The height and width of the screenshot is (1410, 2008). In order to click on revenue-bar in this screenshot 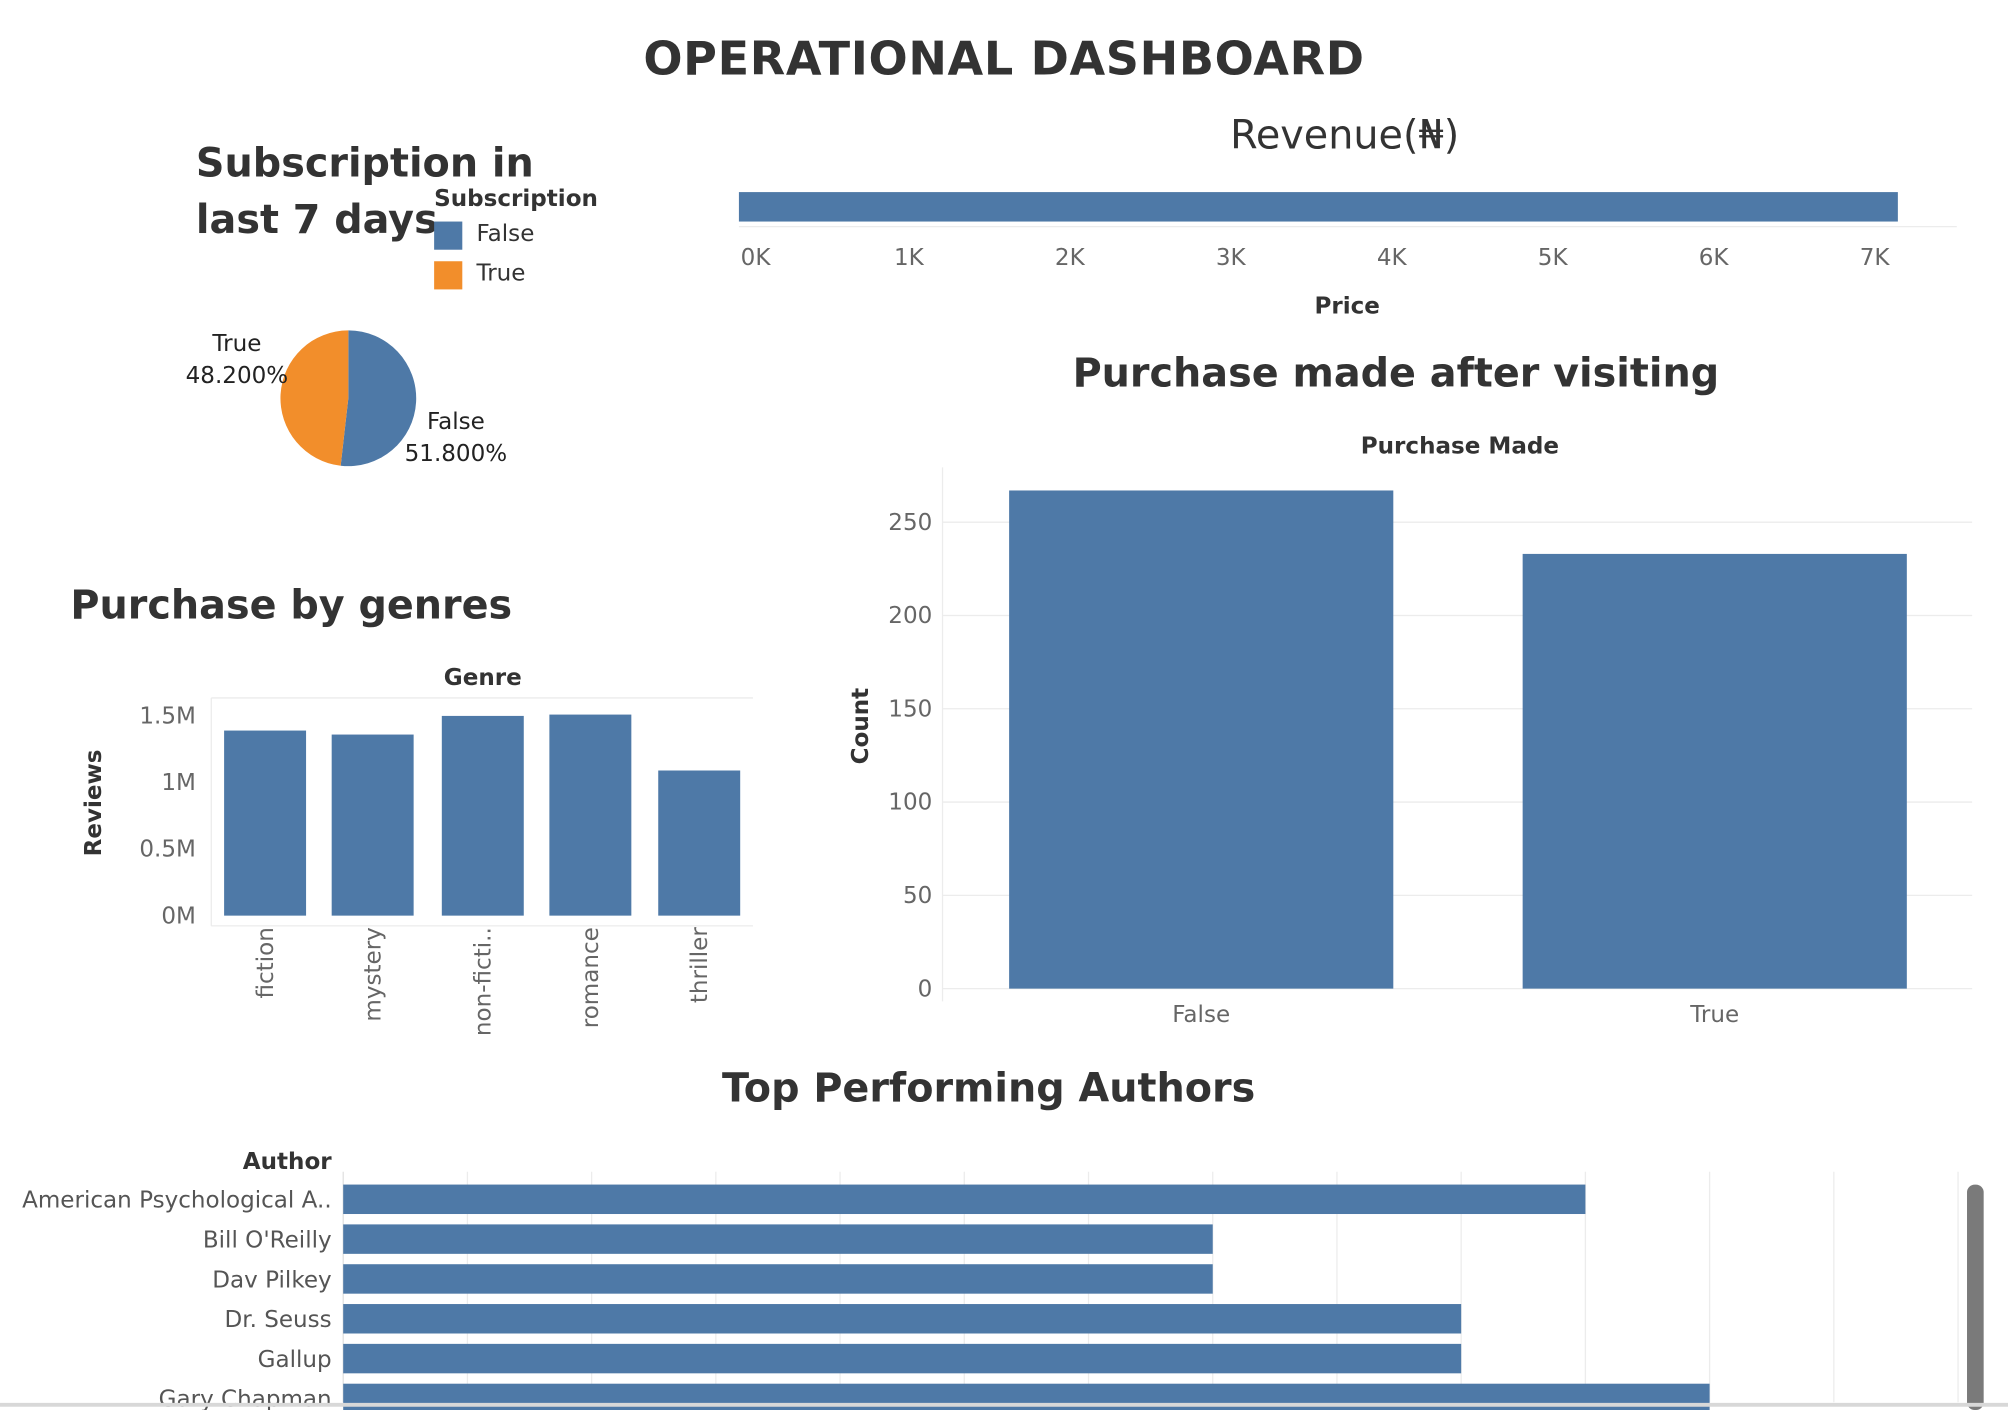, I will do `click(1318, 207)`.